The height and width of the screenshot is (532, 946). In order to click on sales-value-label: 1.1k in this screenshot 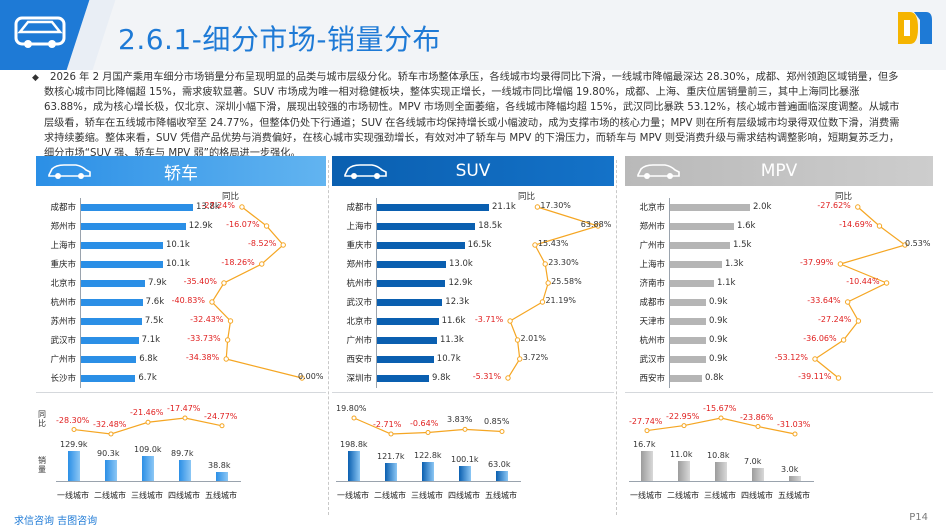, I will do `click(726, 283)`.